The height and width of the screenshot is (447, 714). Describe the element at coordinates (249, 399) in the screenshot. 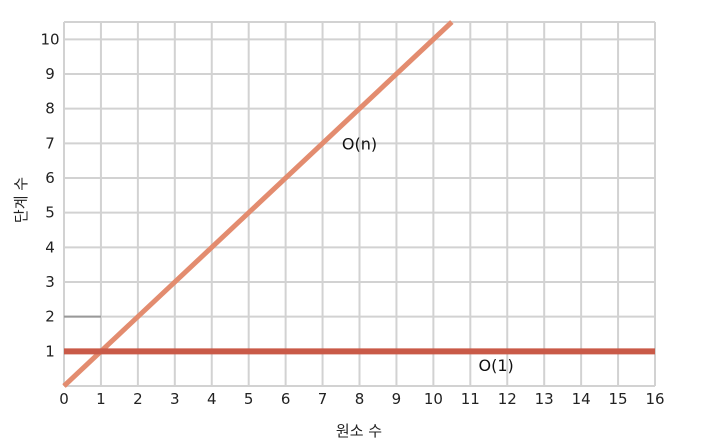

I see `x-tick-label: 5` at that location.